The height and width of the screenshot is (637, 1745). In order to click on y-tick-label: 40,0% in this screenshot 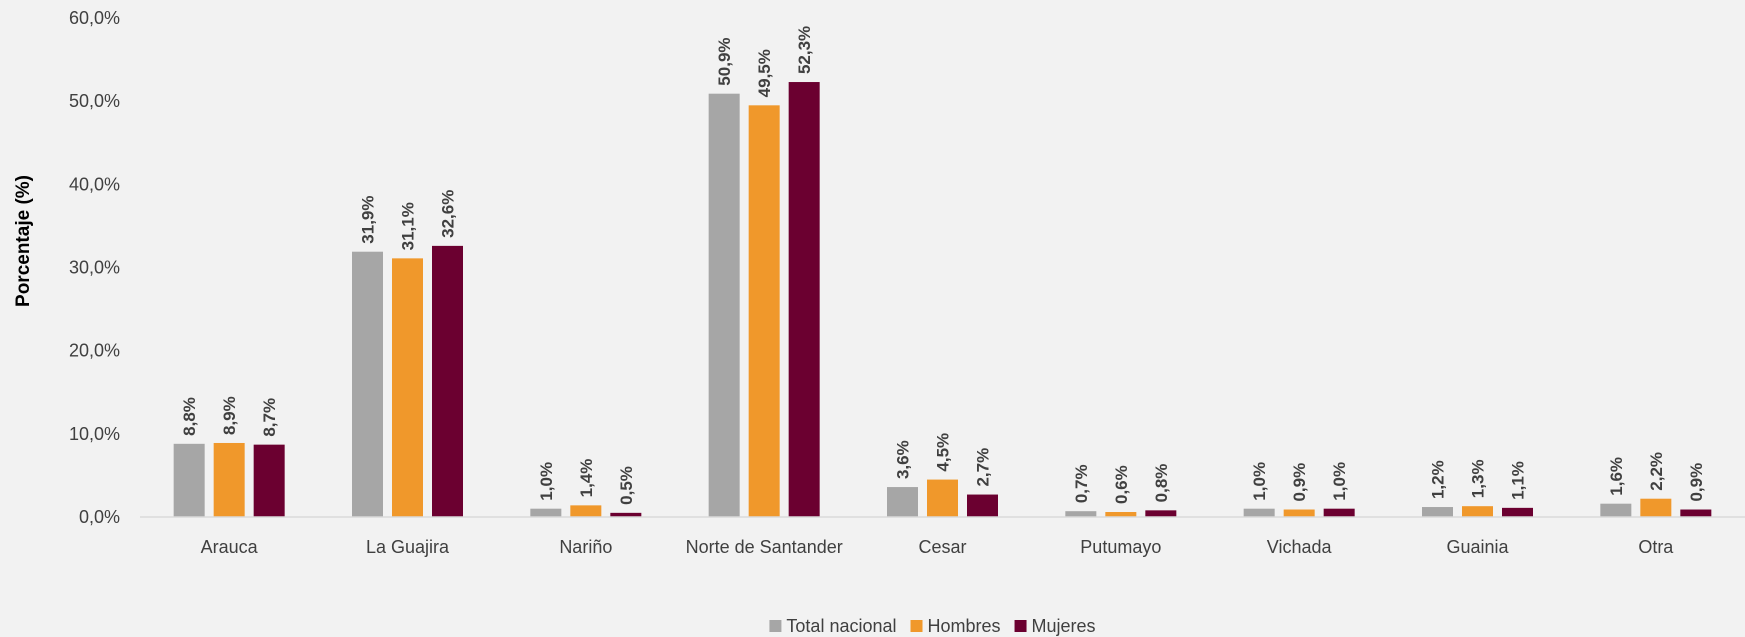, I will do `click(94, 184)`.